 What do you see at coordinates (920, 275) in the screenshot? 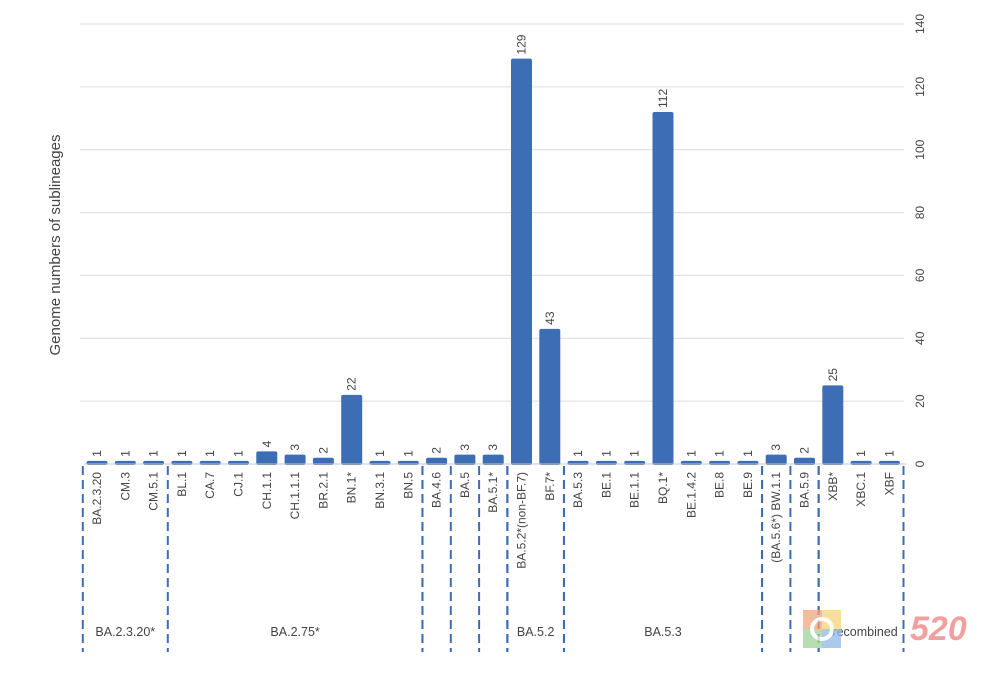
I see `y-tick-label: 60` at bounding box center [920, 275].